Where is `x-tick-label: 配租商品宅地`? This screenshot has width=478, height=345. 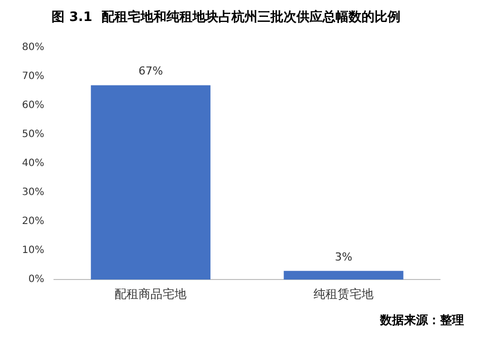
x-tick-label: 配租商品宅地 is located at coordinates (150, 293).